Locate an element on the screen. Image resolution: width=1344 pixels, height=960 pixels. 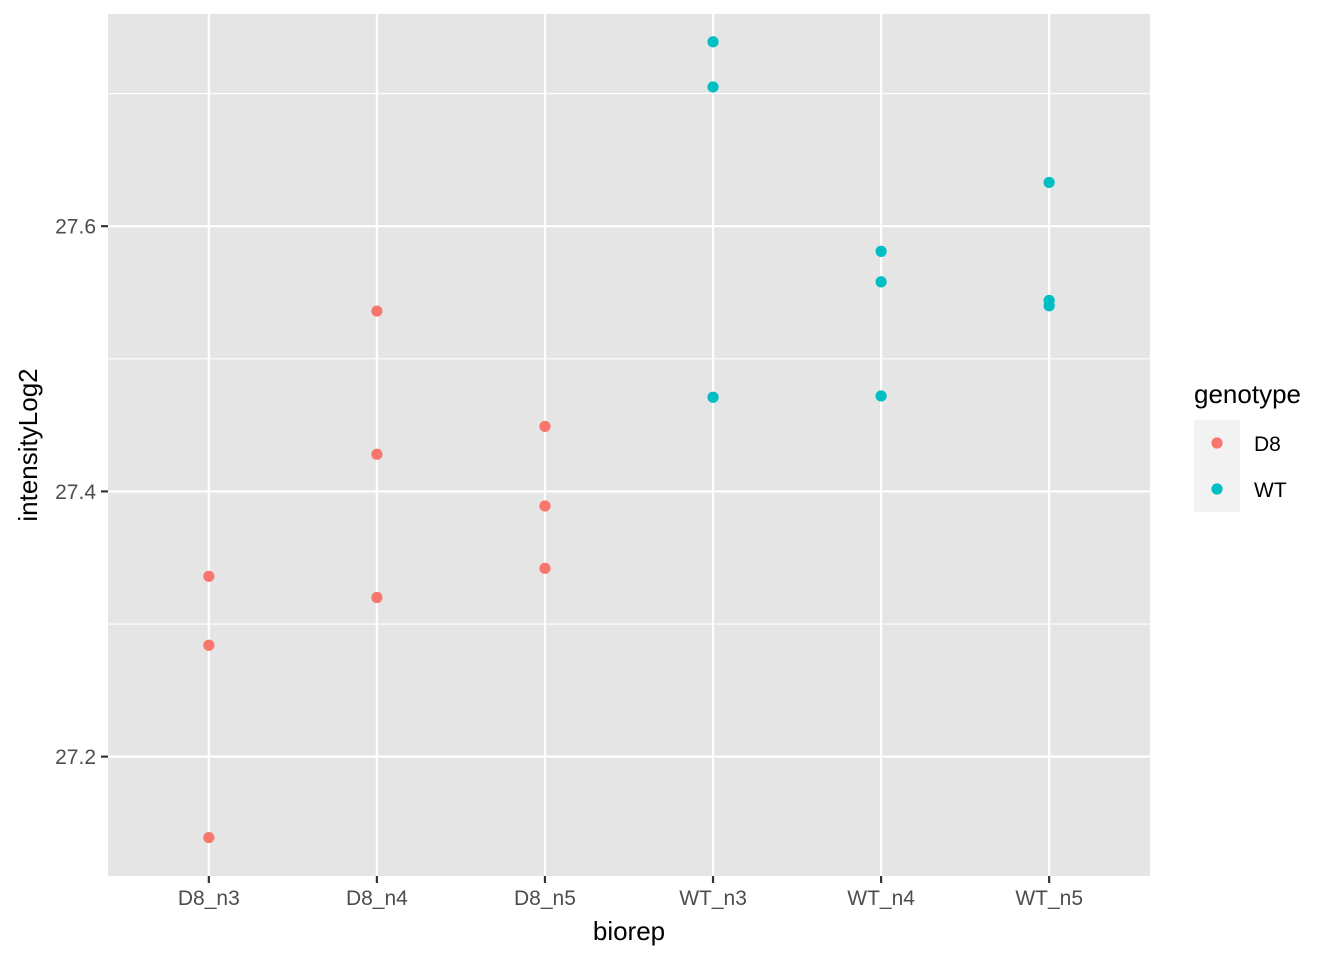
x-tick-label: D8_n3 is located at coordinates (209, 898).